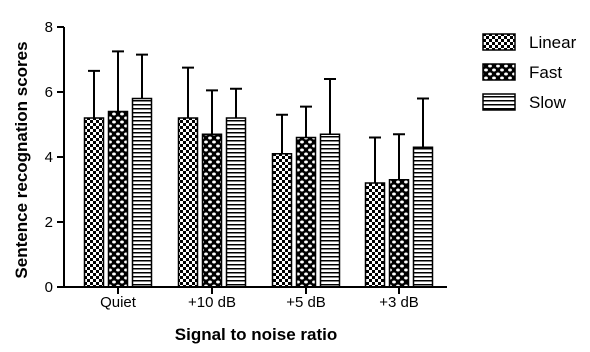 Image resolution: width=590 pixels, height=352 pixels. I want to click on legend-swatch-fast, so click(499, 72).